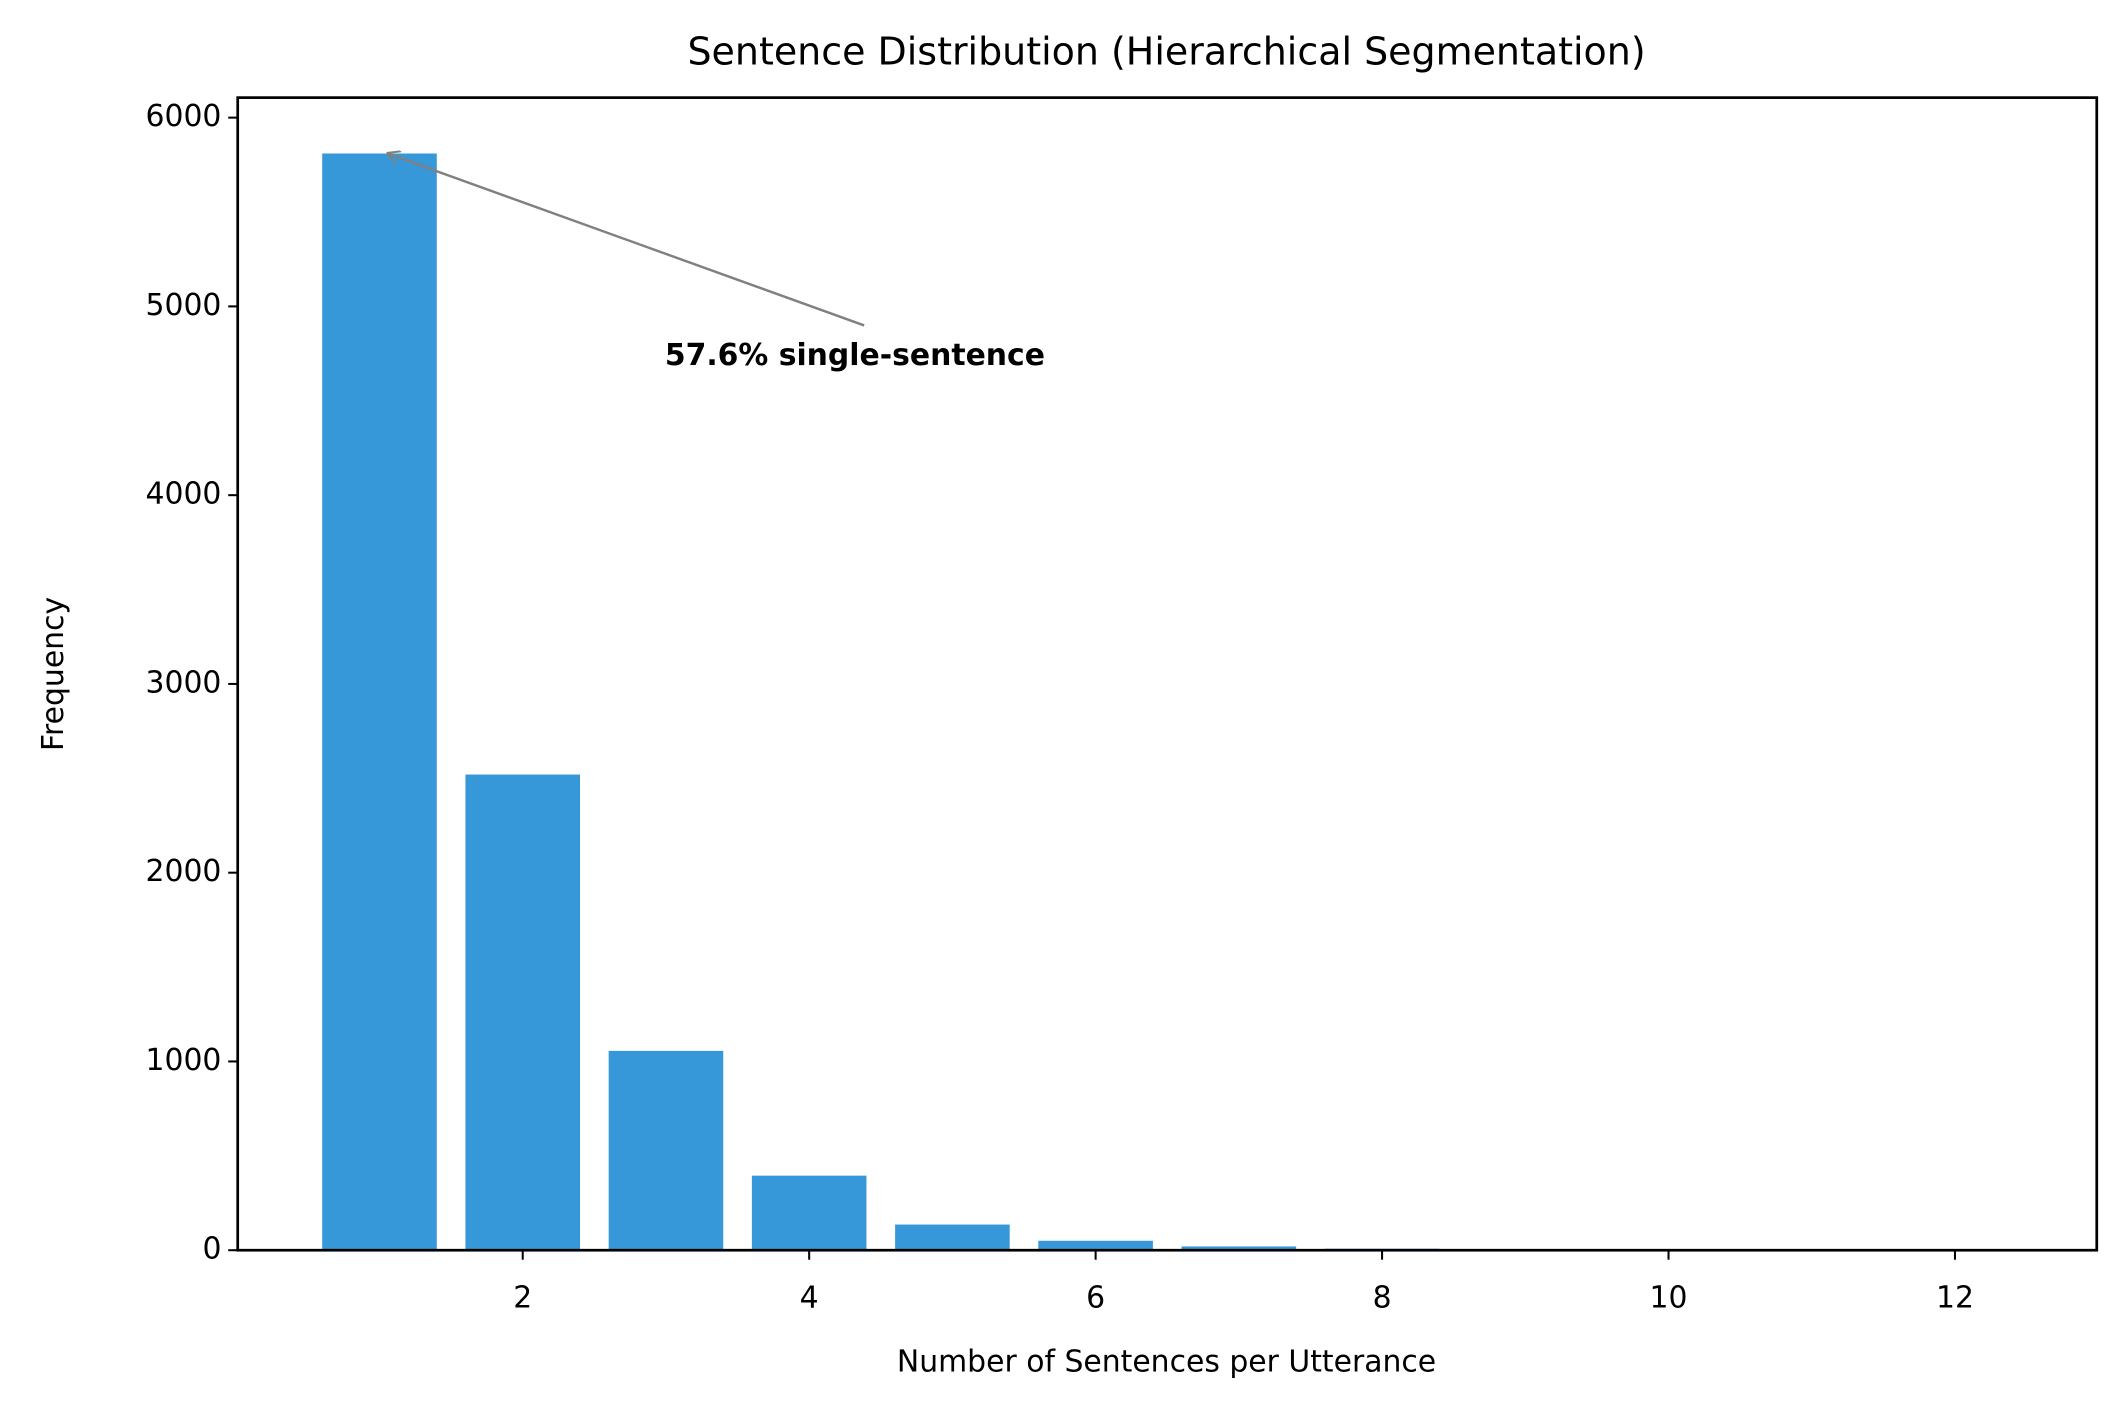 Image resolution: width=2127 pixels, height=1417 pixels. What do you see at coordinates (809, 1298) in the screenshot?
I see `x-tick-label: 4` at bounding box center [809, 1298].